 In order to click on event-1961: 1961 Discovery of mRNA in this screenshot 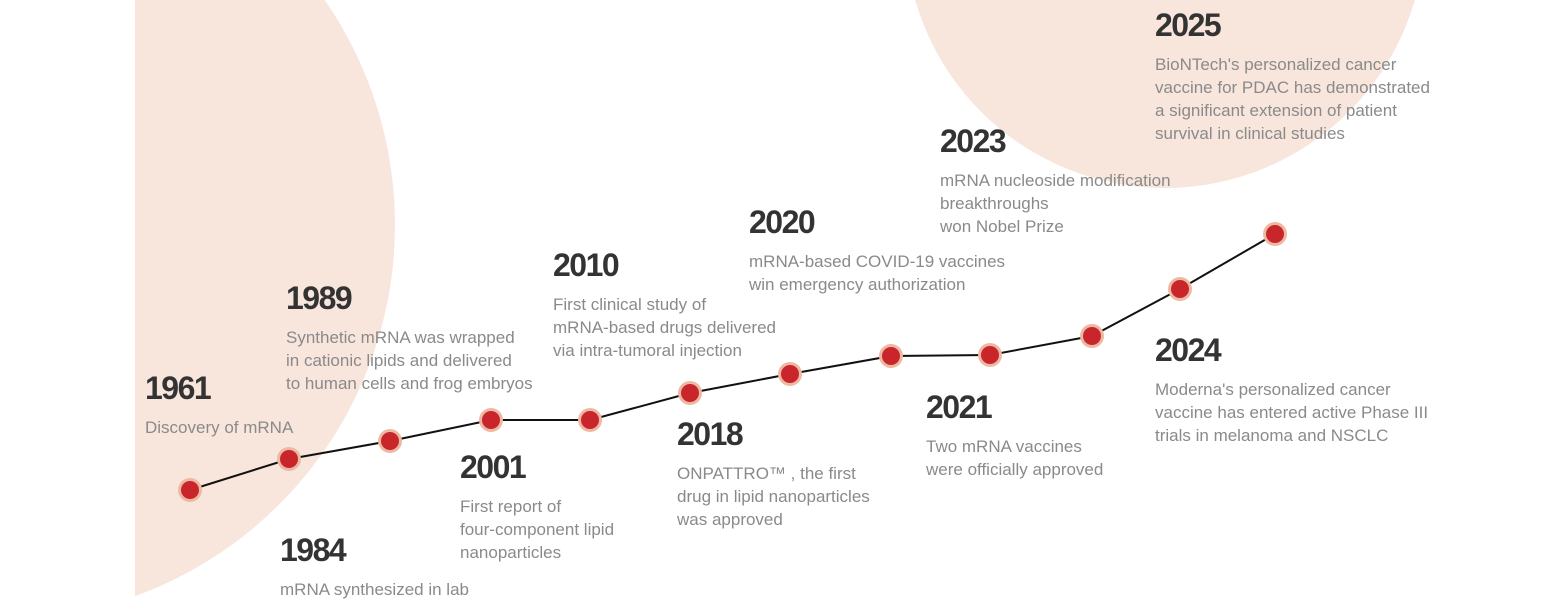, I will do `click(219, 405)`.